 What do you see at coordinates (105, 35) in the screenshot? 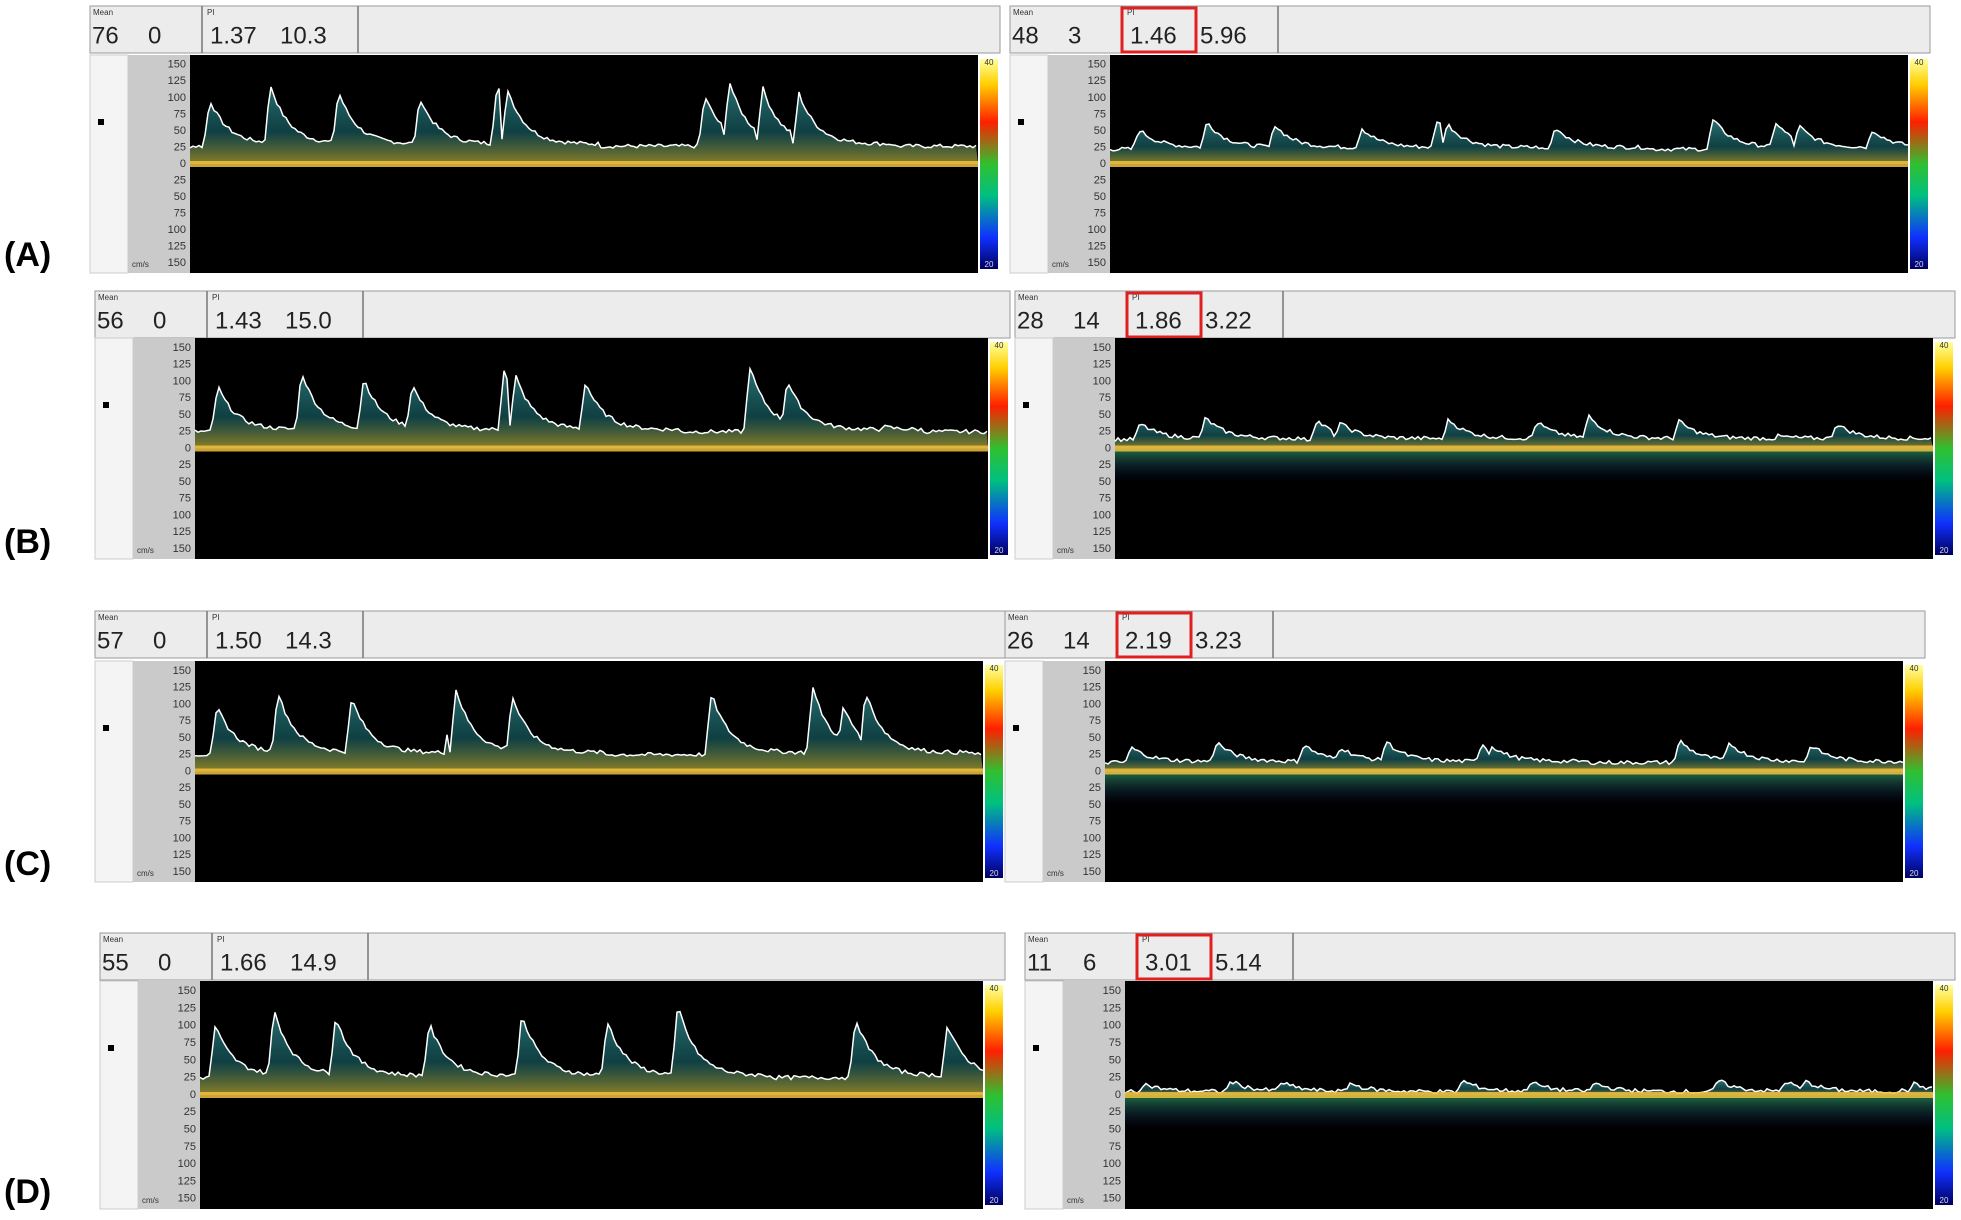
I see `mean-value: 76` at bounding box center [105, 35].